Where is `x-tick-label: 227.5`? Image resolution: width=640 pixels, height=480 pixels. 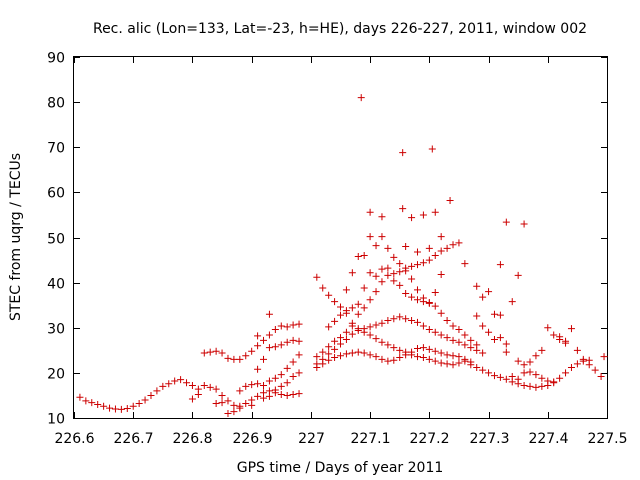
x-tick-label: 227.5 is located at coordinates (607, 439).